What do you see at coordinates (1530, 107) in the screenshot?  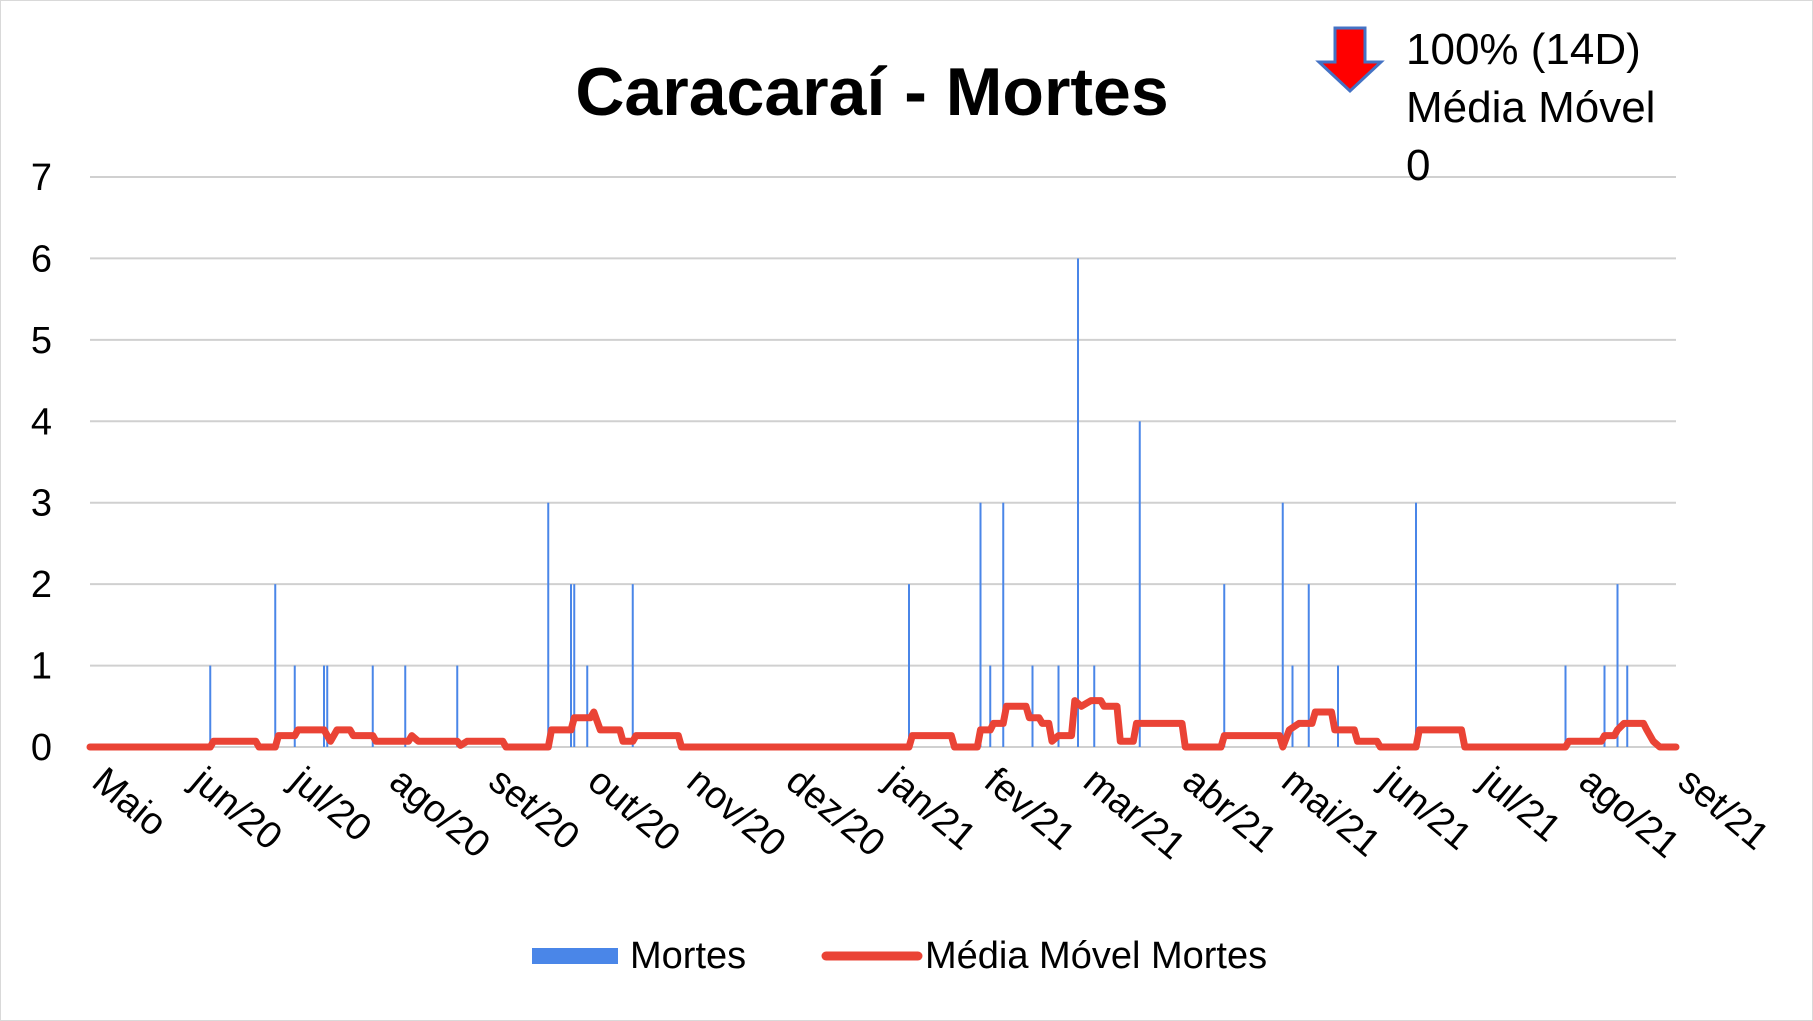 I see `annotation-line-2: Média Móvel` at bounding box center [1530, 107].